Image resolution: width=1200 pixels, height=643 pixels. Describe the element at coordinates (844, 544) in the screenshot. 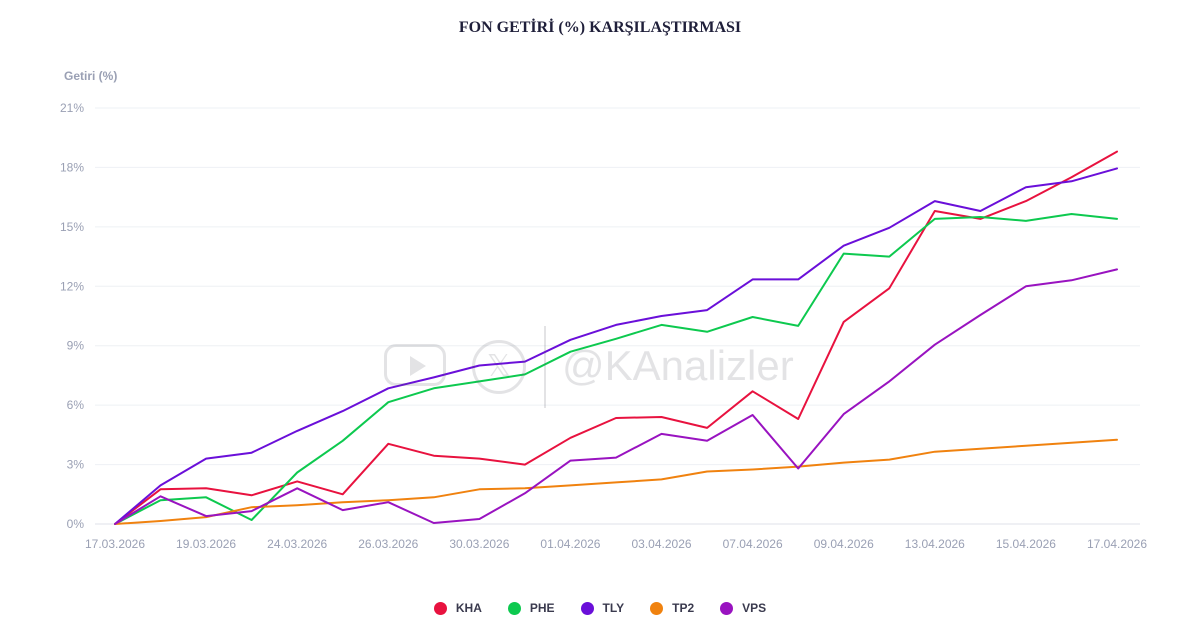

I see `x-tick-label: 09.04.2026` at that location.